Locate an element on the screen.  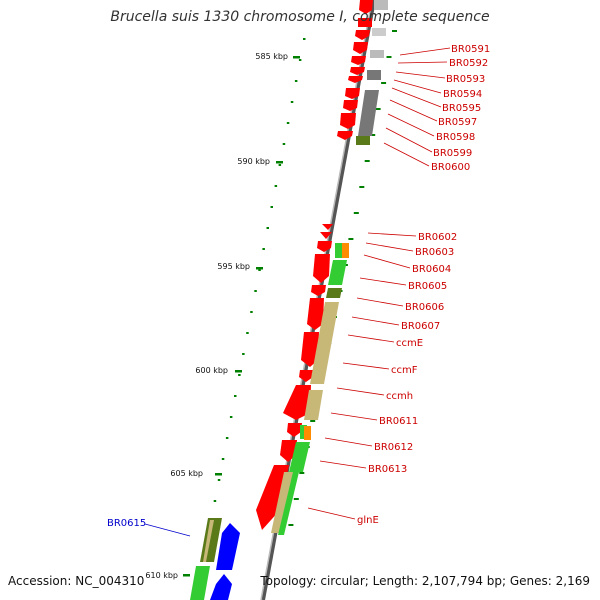
gene-label: BR0600 is located at coordinates (450, 167).